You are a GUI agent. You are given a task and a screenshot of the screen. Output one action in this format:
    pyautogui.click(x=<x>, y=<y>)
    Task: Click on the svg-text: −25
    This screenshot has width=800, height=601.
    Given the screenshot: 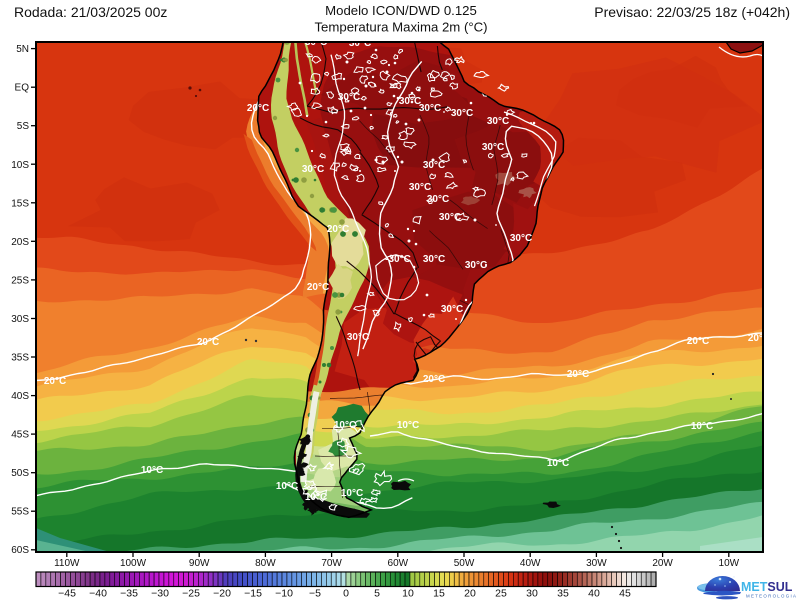 What is the action you would take?
    pyautogui.click(x=191, y=594)
    